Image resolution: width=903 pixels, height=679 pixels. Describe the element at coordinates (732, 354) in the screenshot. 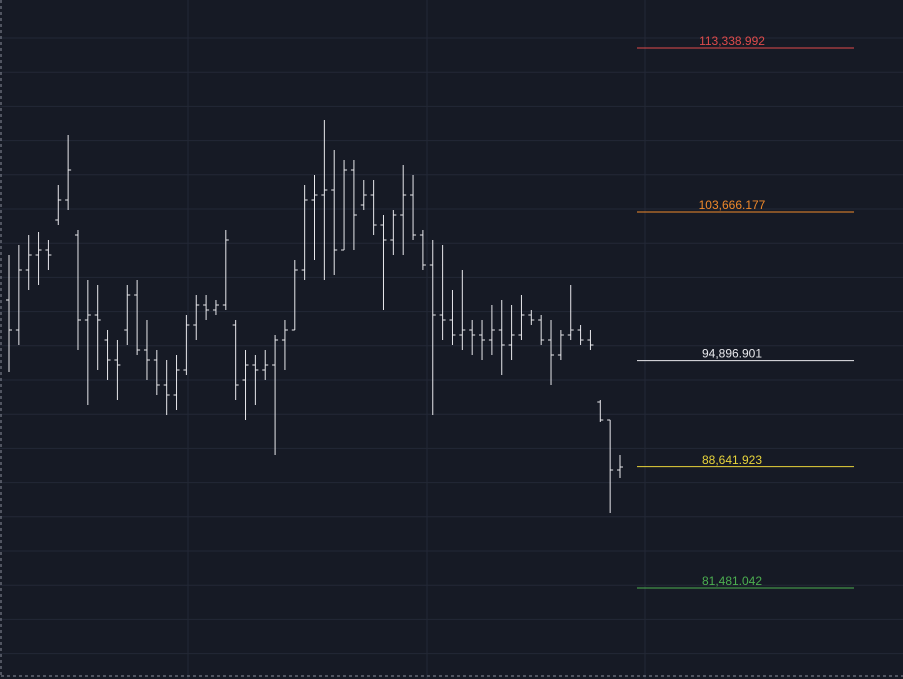

I see `level-label: 94,896.901` at that location.